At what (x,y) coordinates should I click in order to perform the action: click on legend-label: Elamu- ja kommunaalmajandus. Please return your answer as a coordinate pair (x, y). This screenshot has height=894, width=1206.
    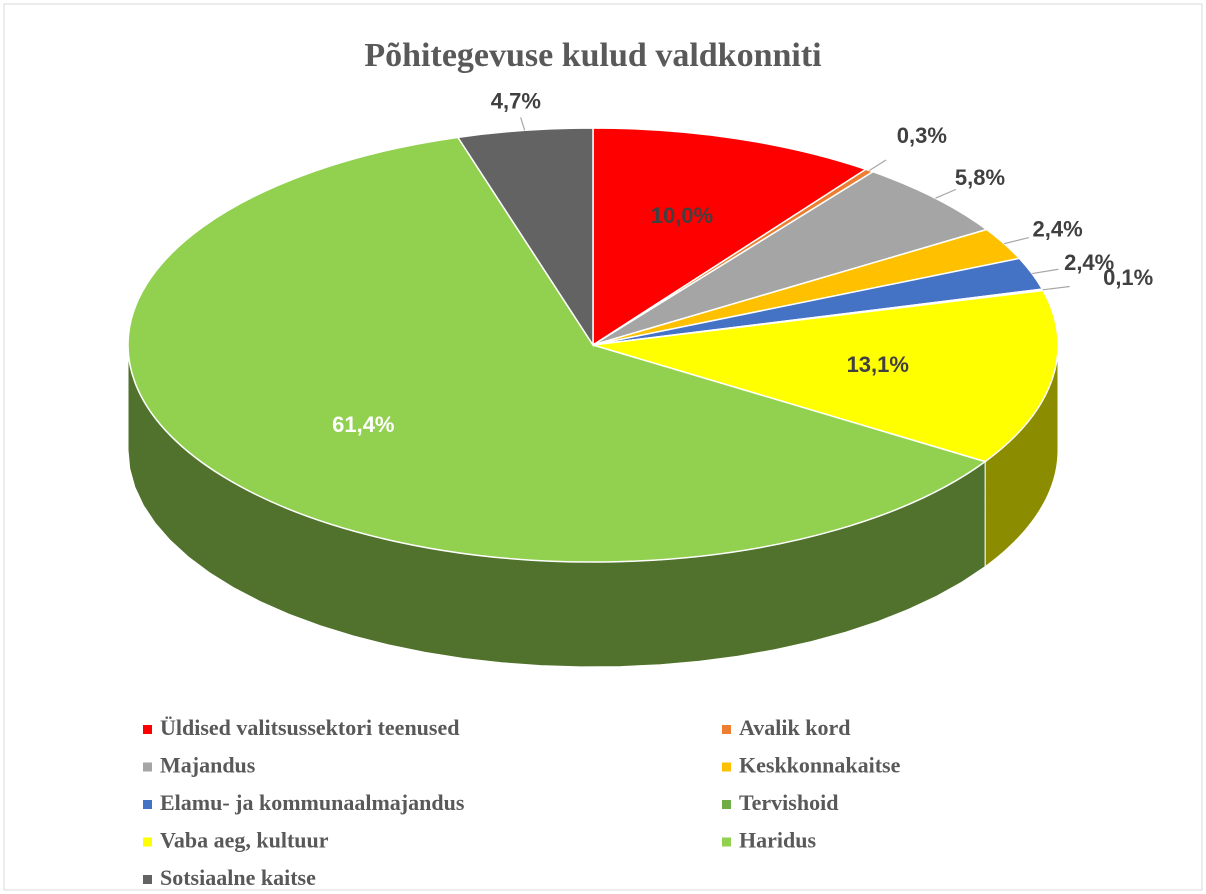
    Looking at the image, I should click on (312, 802).